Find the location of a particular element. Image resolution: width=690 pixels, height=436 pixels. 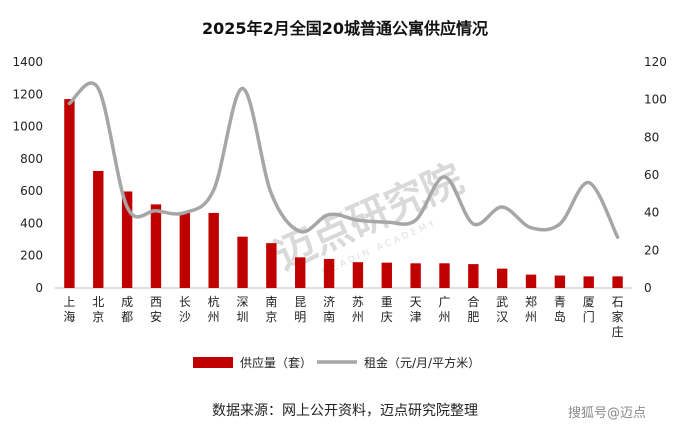

y-right-tick-label: 60 is located at coordinates (651, 175).